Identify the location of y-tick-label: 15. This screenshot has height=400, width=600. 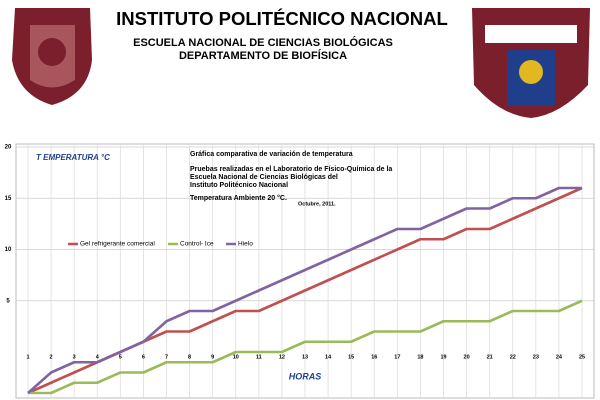
(8, 199).